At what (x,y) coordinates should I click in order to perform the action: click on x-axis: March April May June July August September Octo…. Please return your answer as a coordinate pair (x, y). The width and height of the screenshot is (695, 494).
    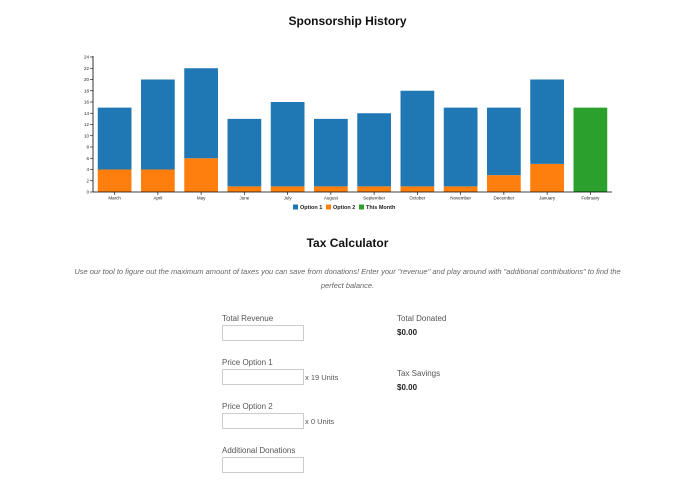
    Looking at the image, I should click on (352, 196).